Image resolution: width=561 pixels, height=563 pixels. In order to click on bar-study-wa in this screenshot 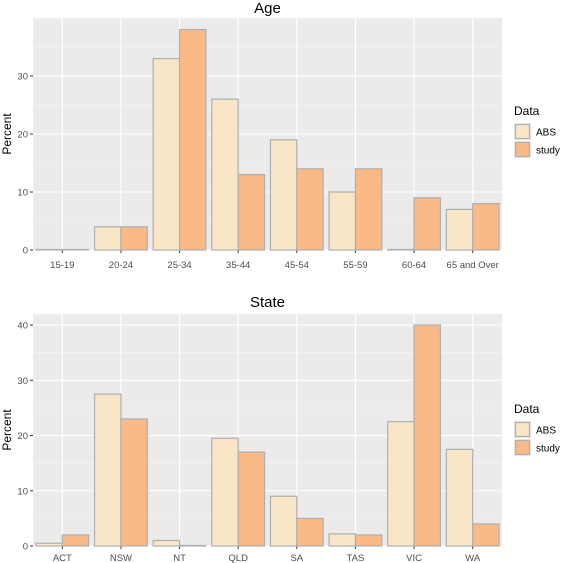, I will do `click(486, 535)`.